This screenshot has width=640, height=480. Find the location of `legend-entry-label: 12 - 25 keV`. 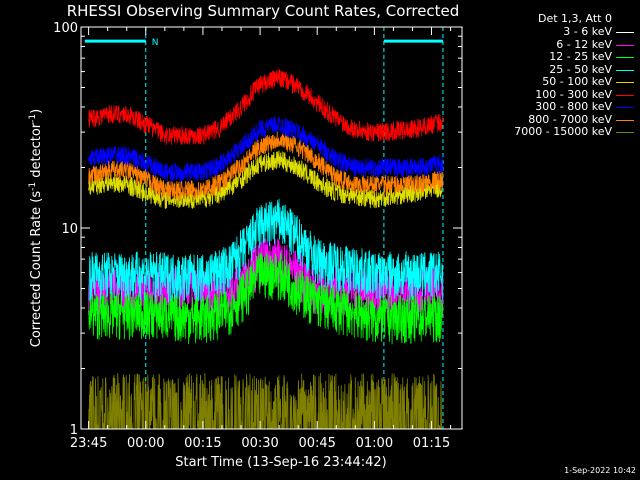

legend-entry-label: 12 - 25 keV is located at coordinates (580, 56).